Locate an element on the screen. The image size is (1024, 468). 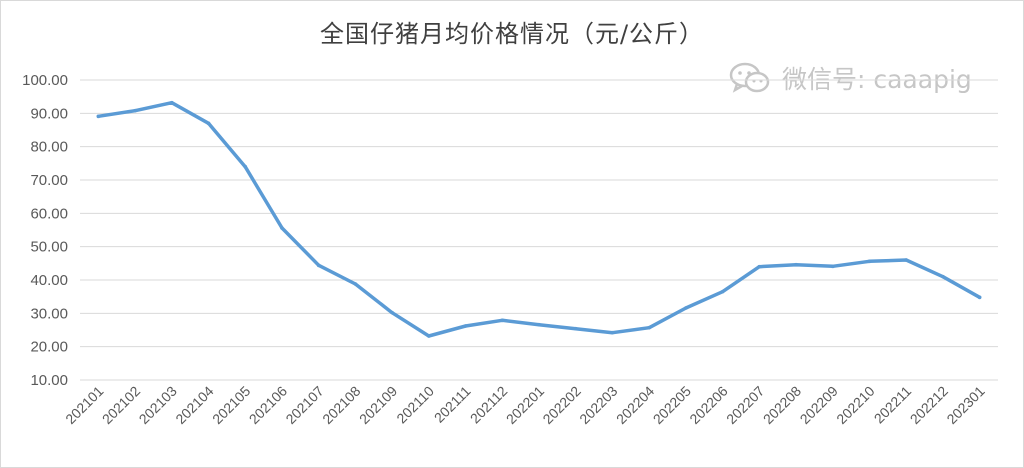
y-tick-label: 40.00 is located at coordinates (49, 280).